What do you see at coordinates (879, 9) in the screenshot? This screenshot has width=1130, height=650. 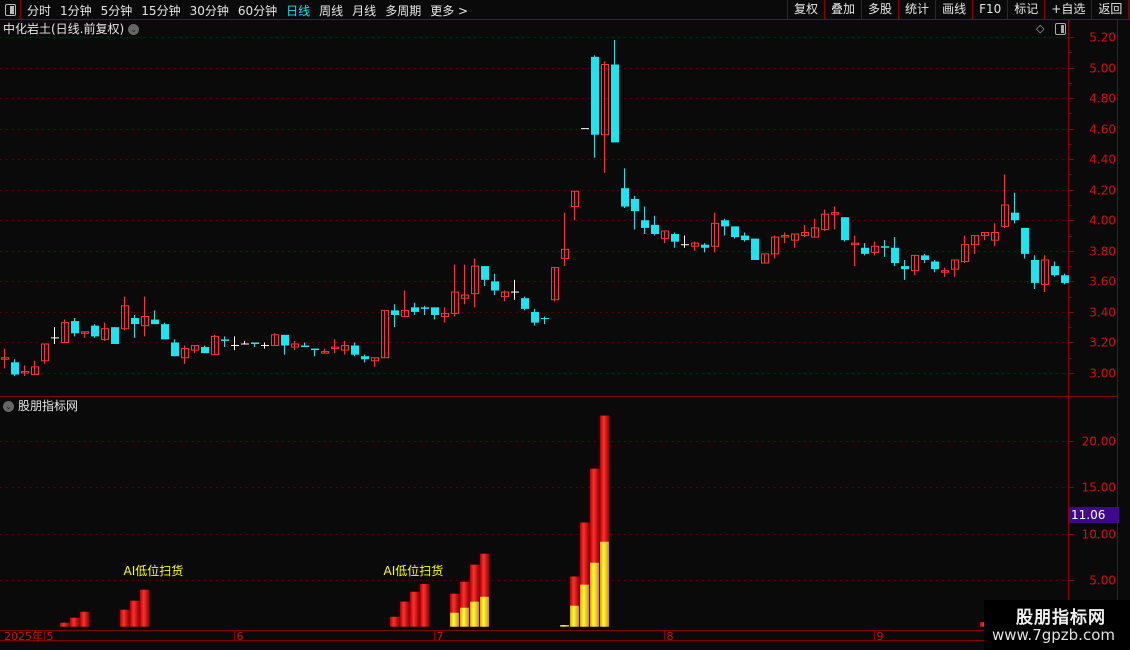 I see `multi-stock-button: 多股` at bounding box center [879, 9].